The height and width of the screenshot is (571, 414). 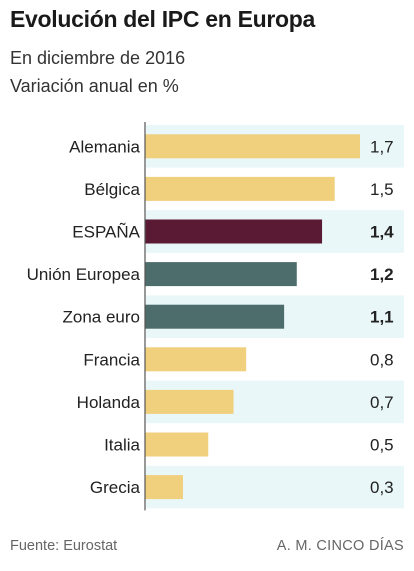 I want to click on category-label-espana: ESPAÑA, so click(x=106, y=232).